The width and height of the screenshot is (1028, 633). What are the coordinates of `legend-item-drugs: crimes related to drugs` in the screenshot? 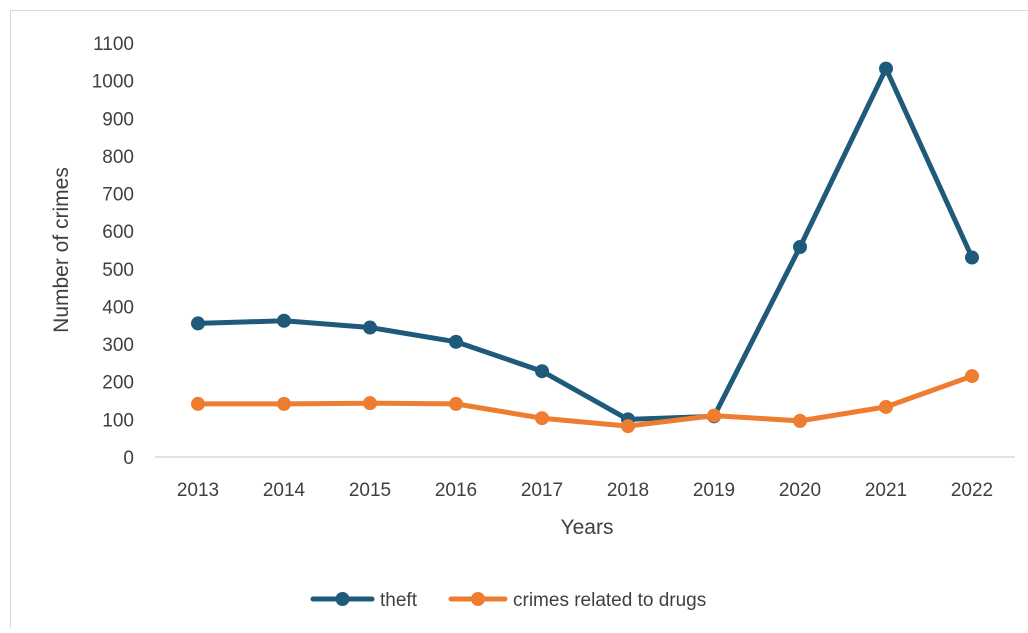 It's located at (577, 600).